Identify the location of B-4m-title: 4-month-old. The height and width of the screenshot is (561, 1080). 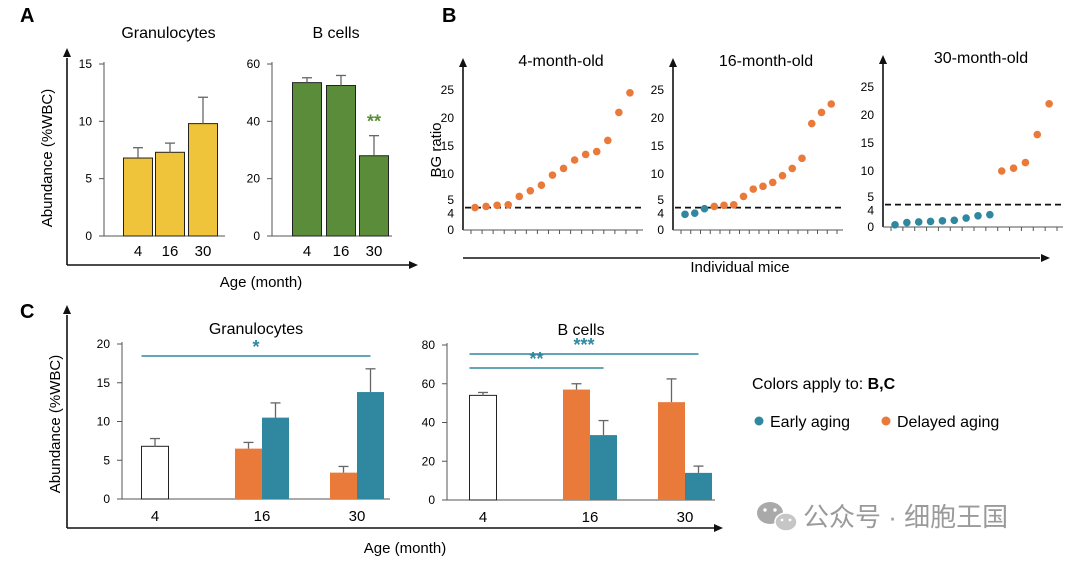
(560, 61).